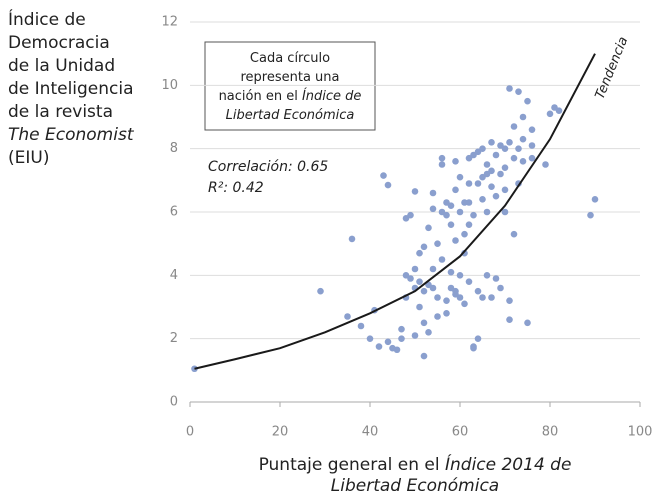 This screenshot has width=658, height=495. What do you see at coordinates (415, 485) in the screenshot?
I see `text-line: Libertad Económica` at bounding box center [415, 485].